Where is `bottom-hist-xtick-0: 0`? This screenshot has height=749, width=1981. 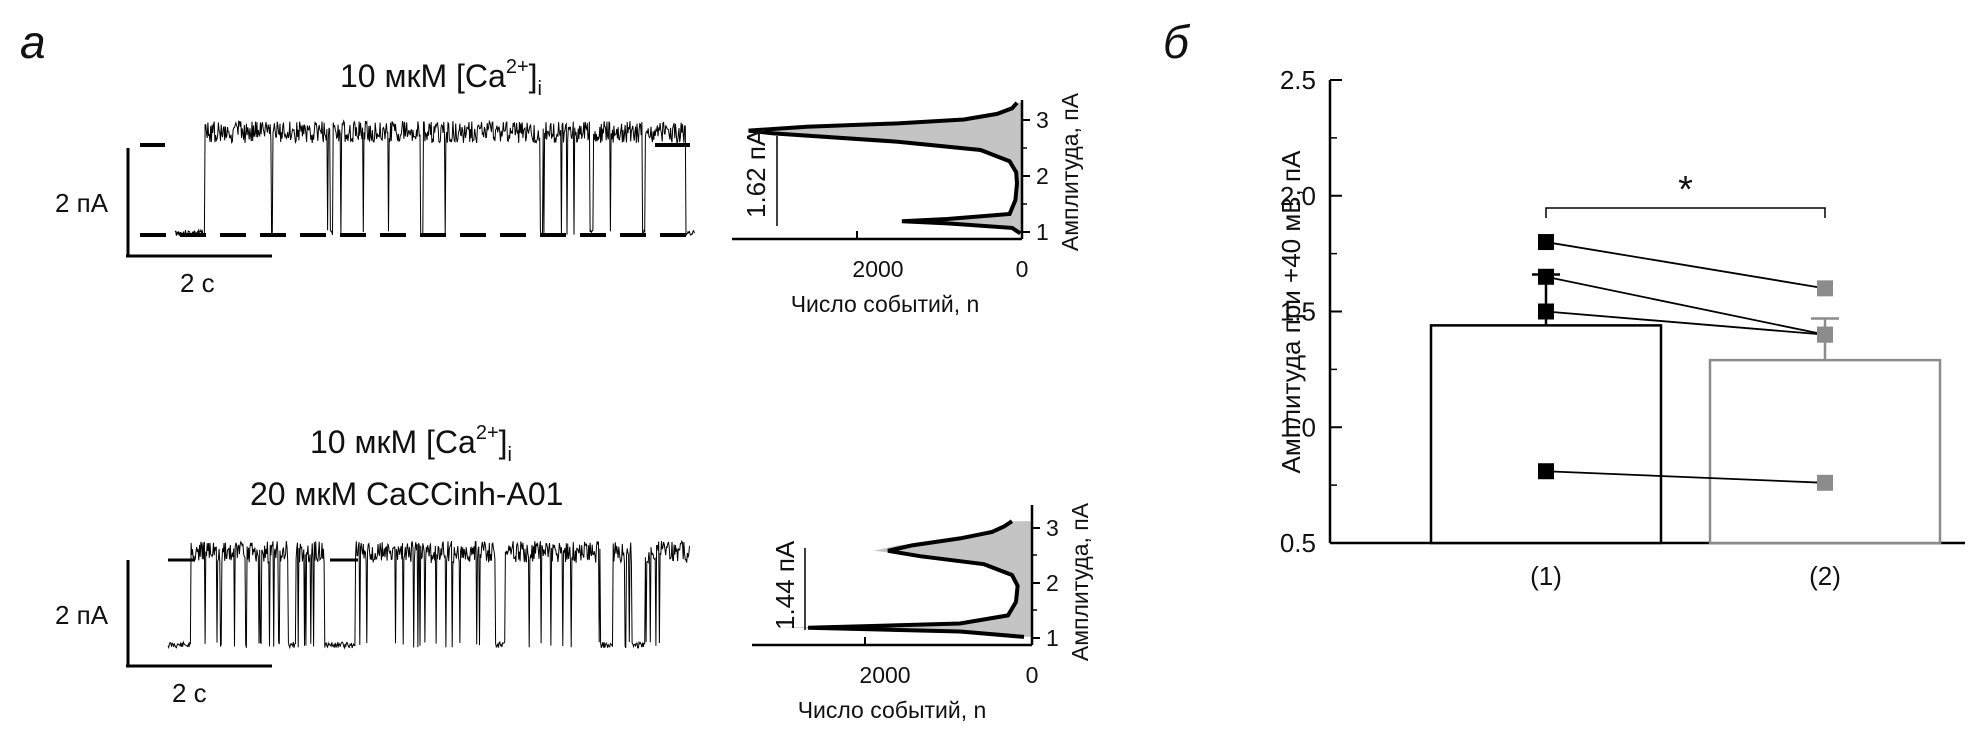
bottom-hist-xtick-0: 0 is located at coordinates (1032, 675).